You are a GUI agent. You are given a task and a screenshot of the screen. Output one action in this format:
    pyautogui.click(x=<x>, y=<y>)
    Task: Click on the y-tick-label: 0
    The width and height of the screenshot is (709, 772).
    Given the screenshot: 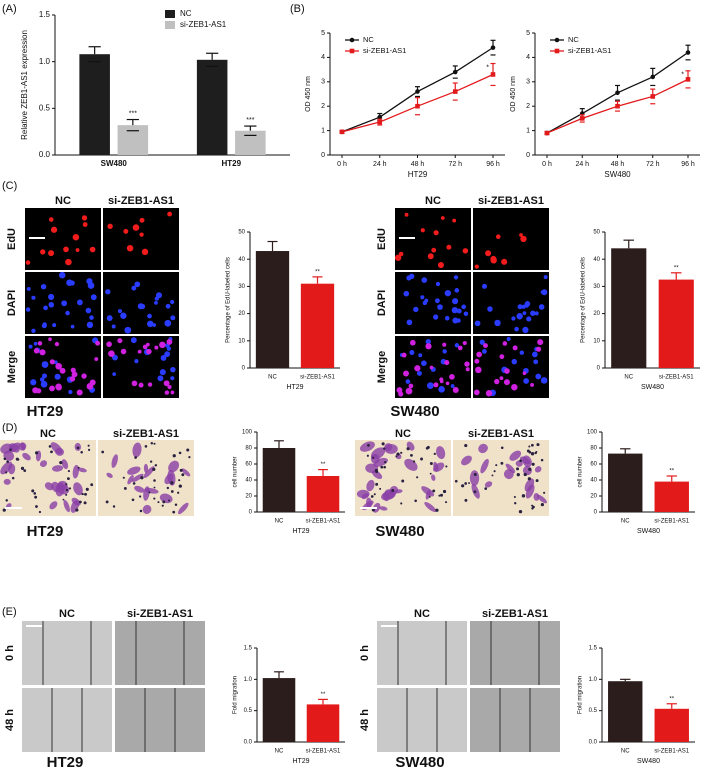 What is the action you would take?
    pyautogui.click(x=244, y=369)
    